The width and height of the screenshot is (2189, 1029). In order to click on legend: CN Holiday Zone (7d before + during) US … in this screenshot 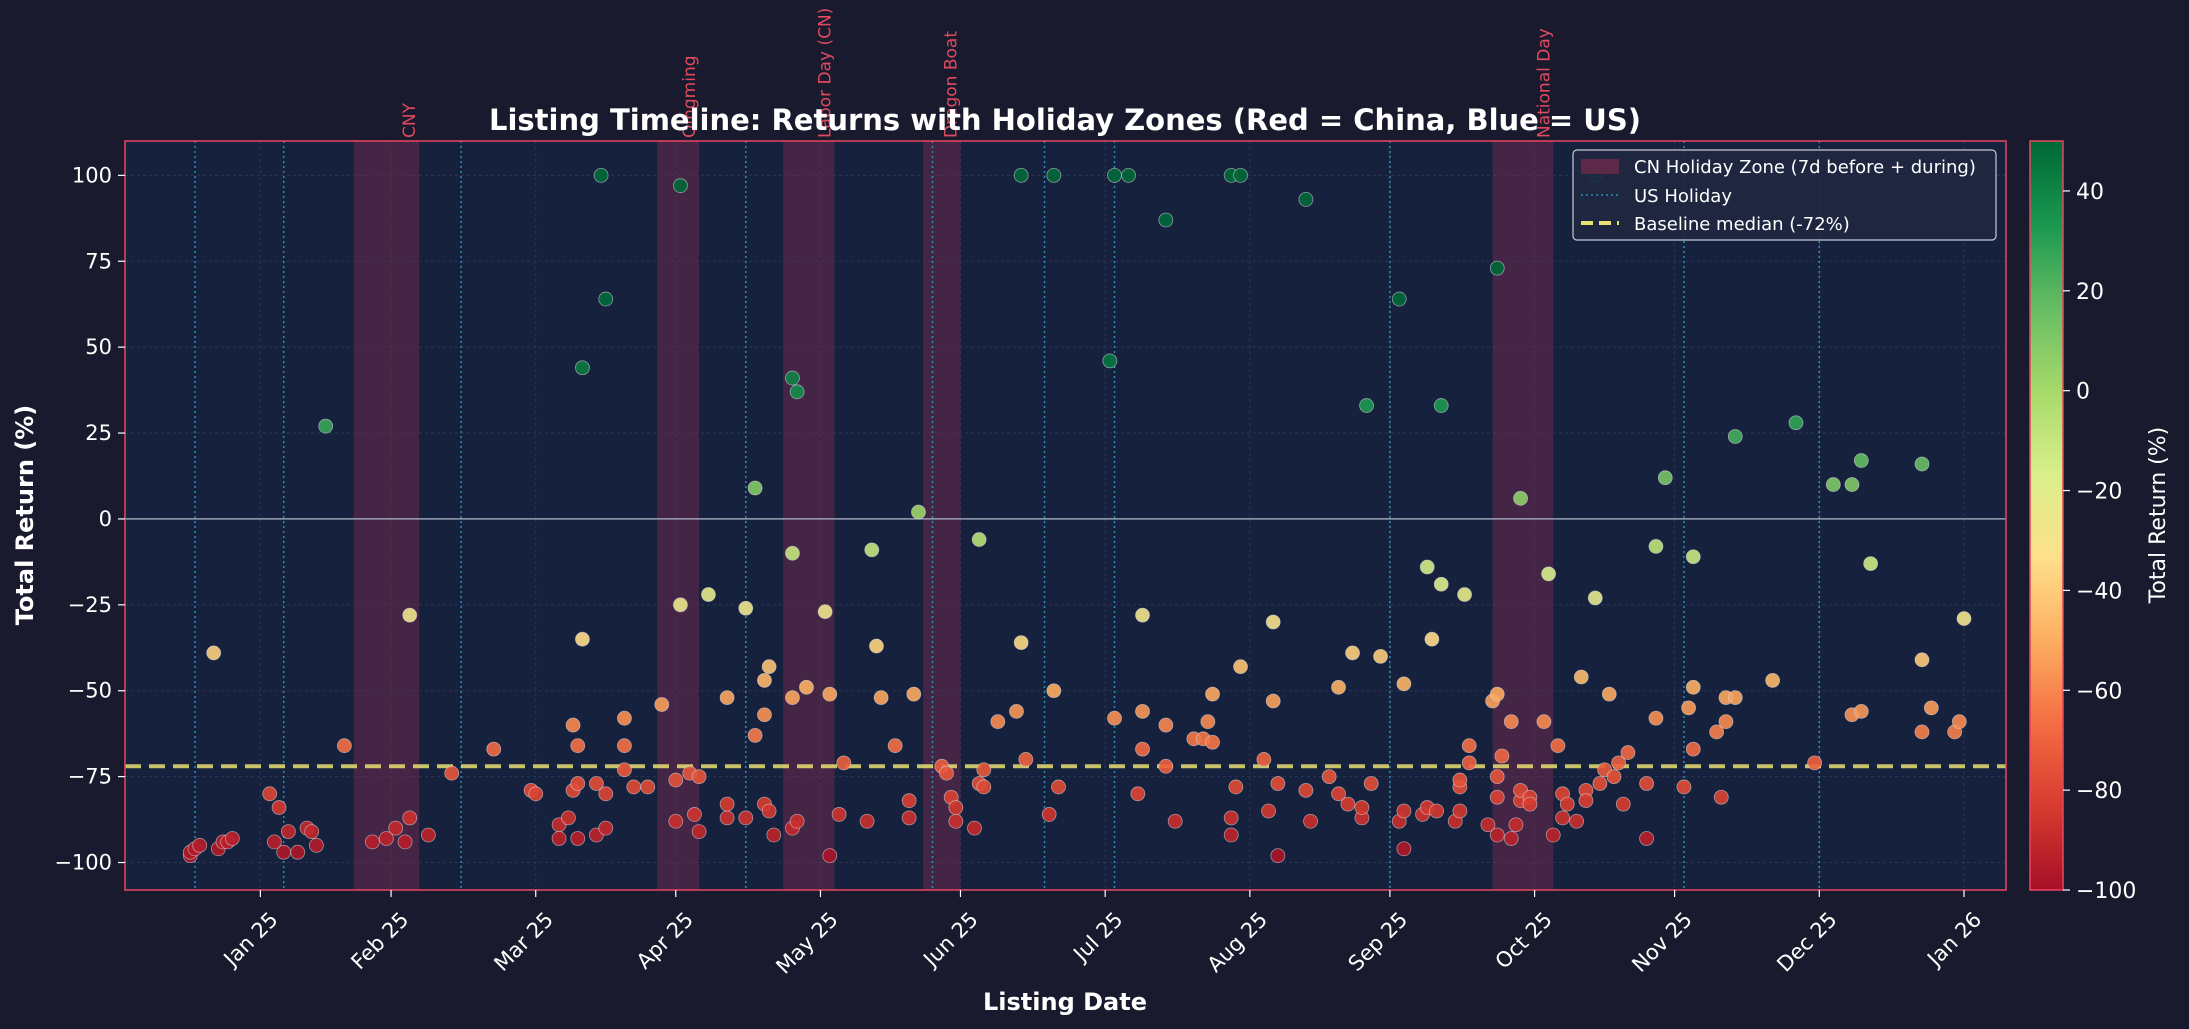, I will do `click(1784, 195)`.